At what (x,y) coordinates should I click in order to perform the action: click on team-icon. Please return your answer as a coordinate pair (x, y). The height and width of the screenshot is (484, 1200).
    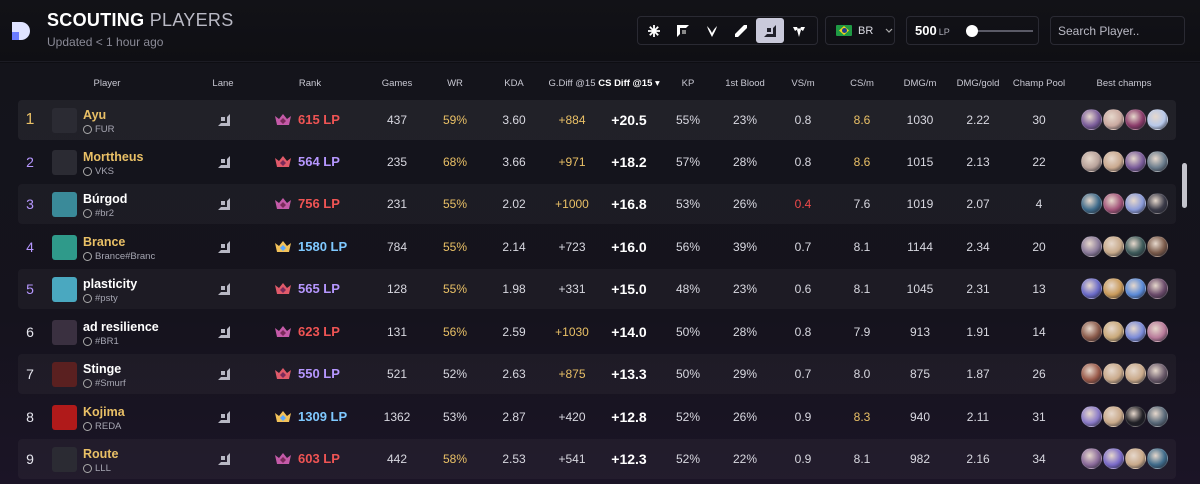
    Looking at the image, I should click on (87, 171).